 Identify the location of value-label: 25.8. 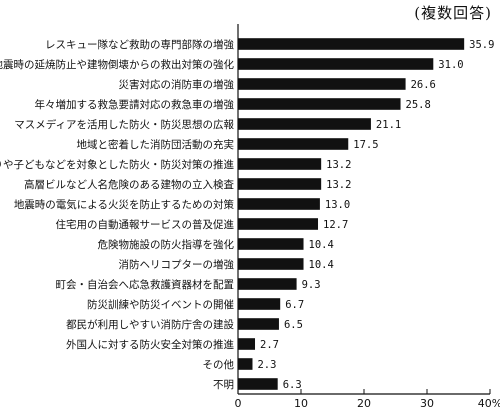
(418, 105).